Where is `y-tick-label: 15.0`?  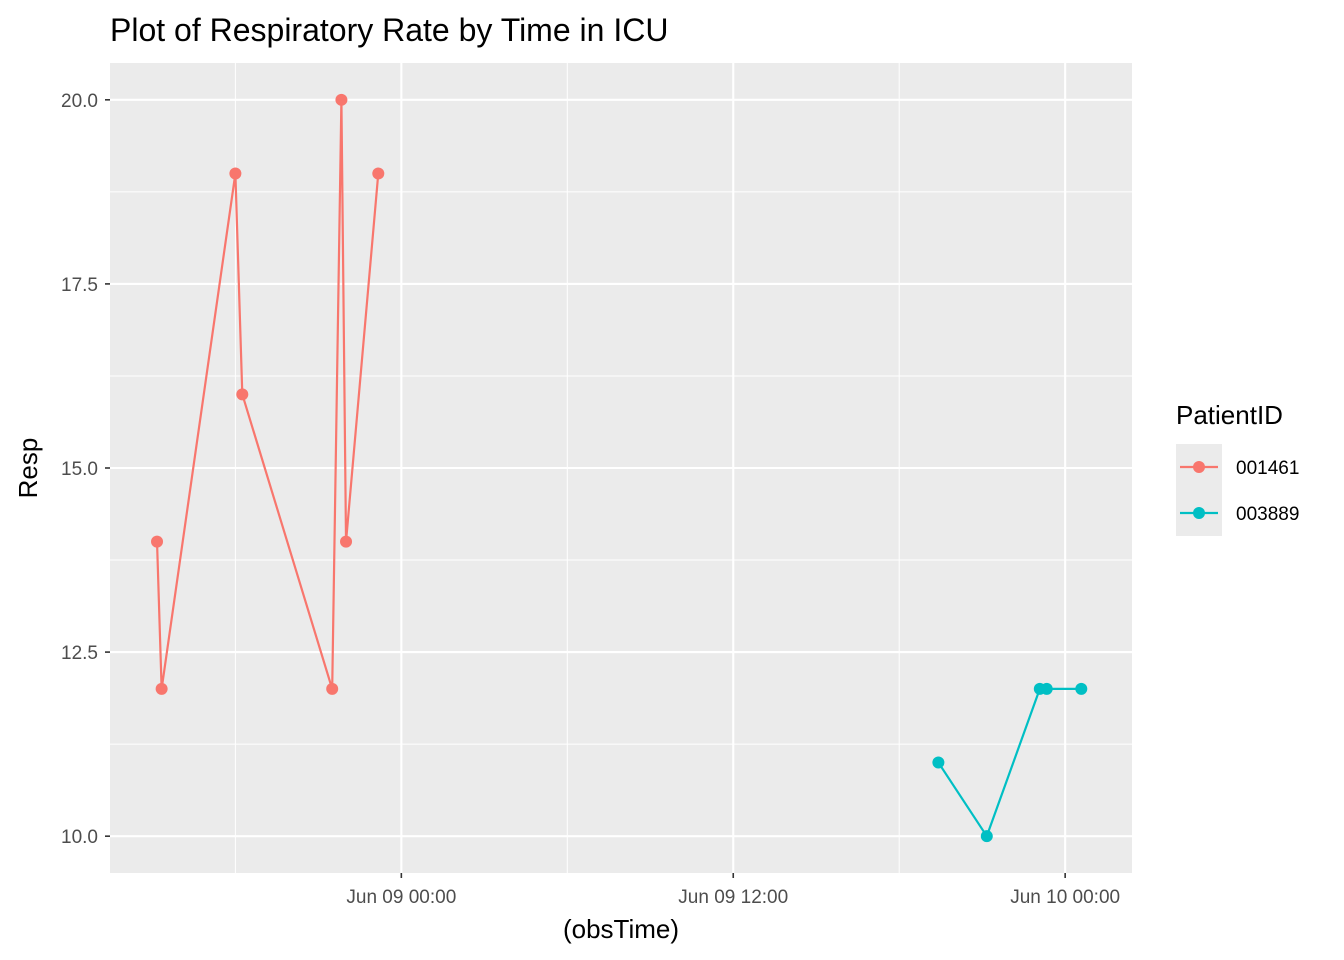
y-tick-label: 15.0 is located at coordinates (79, 469).